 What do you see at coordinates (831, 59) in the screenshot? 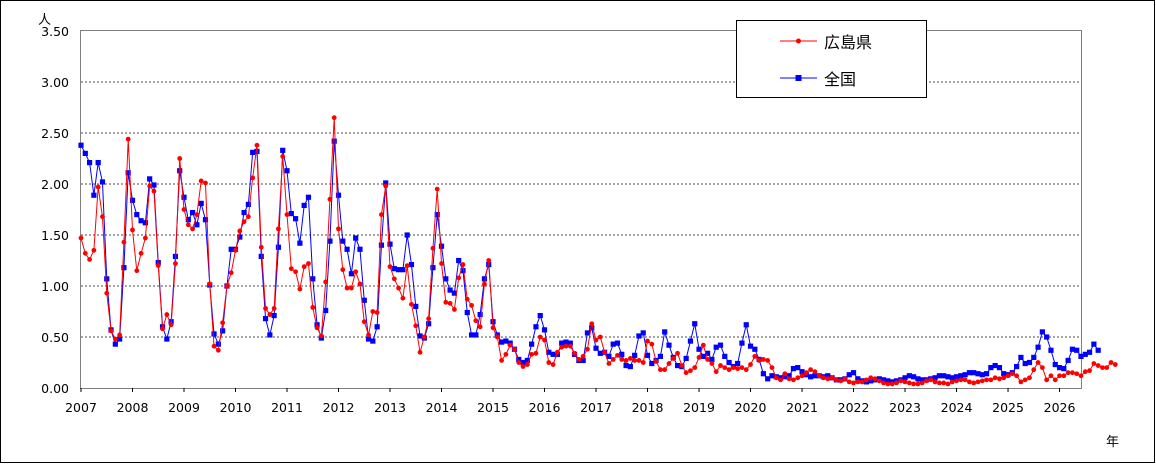
I see `legend-box` at bounding box center [831, 59].